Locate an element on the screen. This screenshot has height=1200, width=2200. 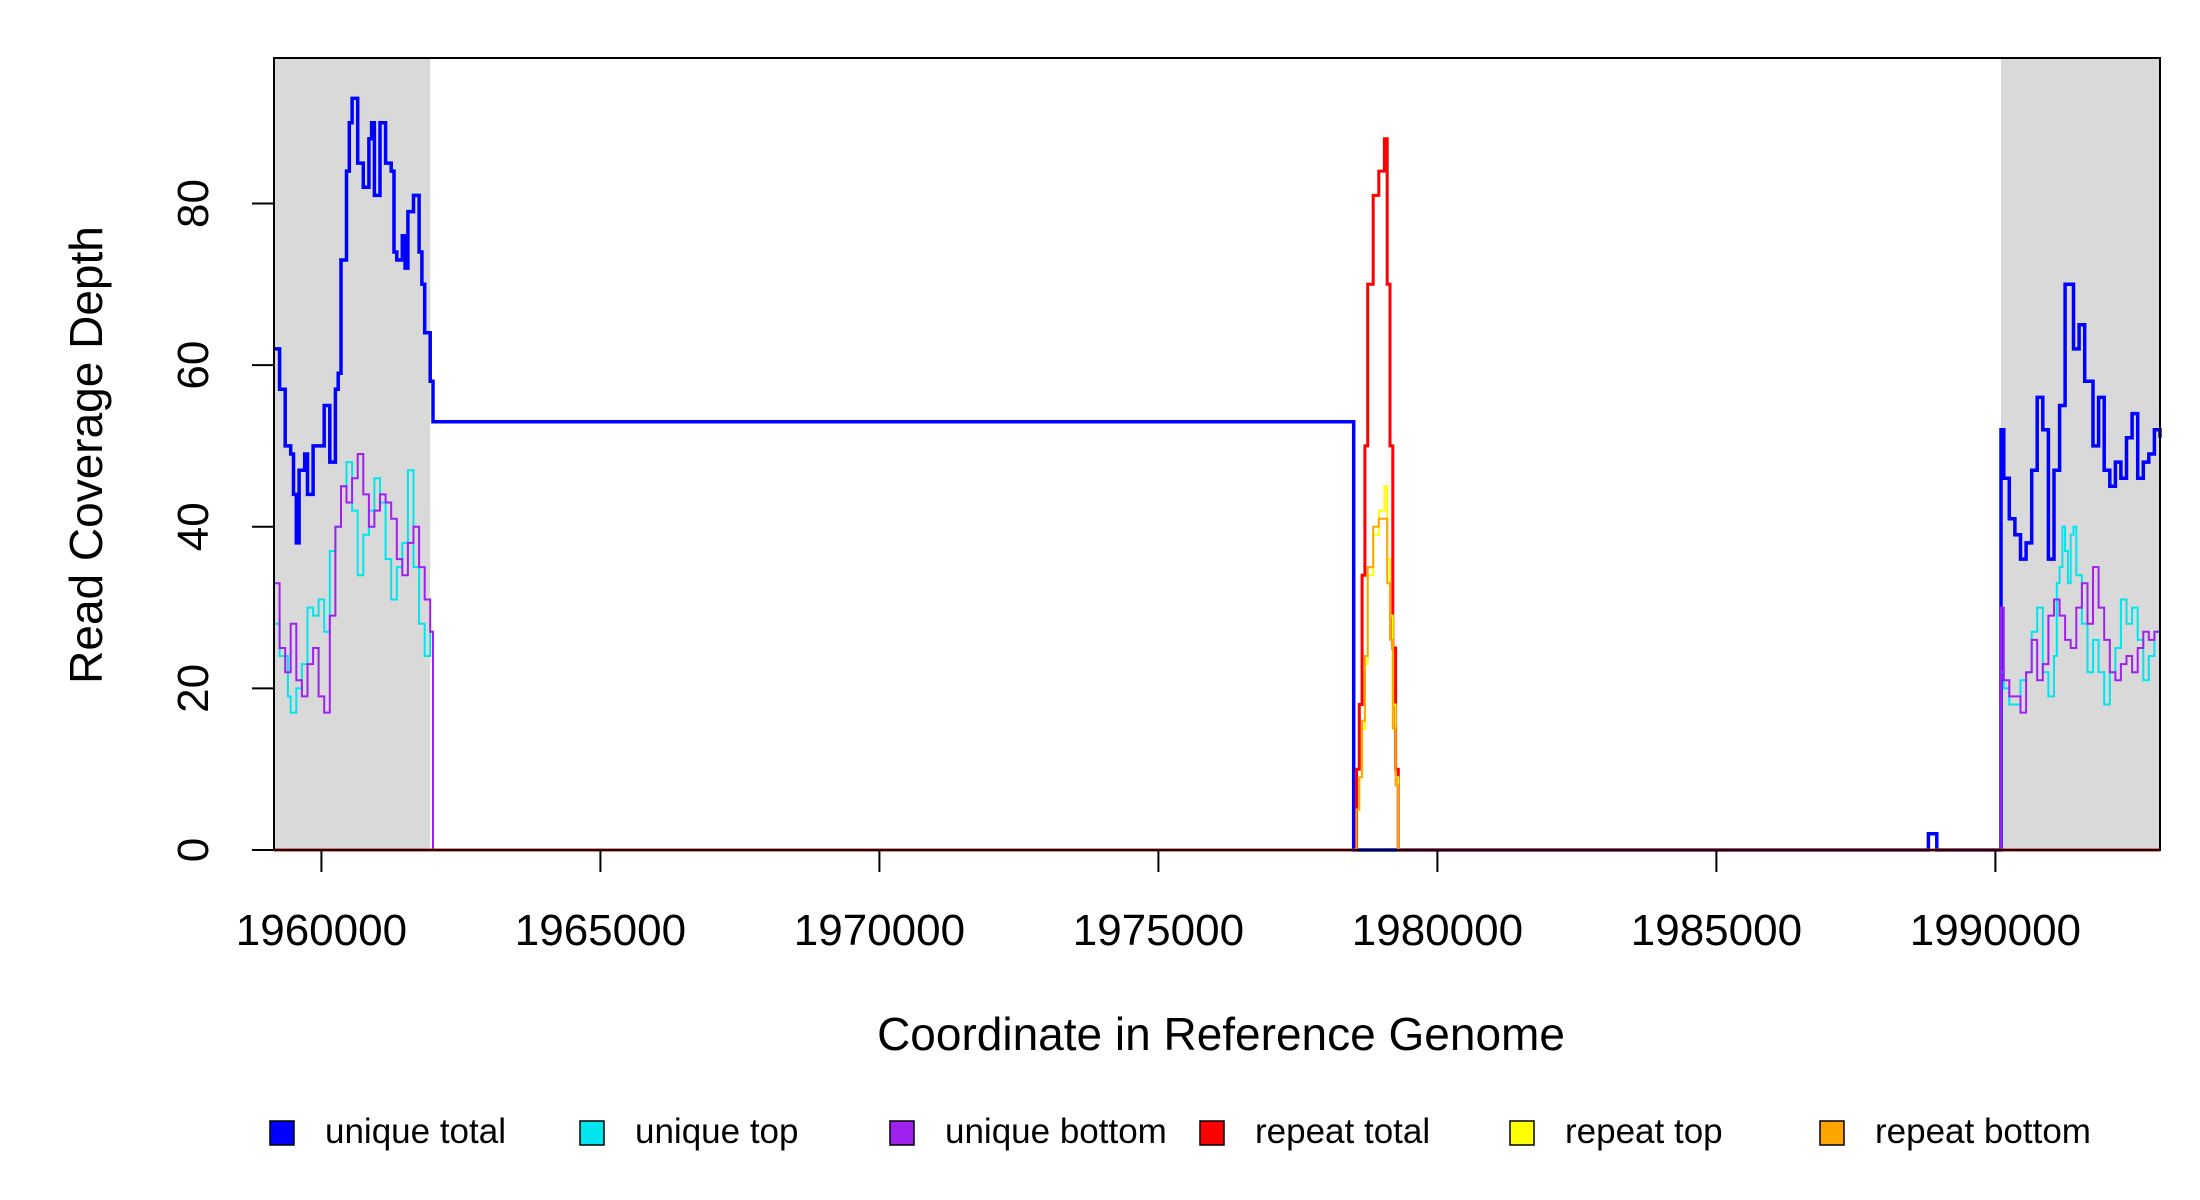
x-tick-label: 1970000 is located at coordinates (879, 930).